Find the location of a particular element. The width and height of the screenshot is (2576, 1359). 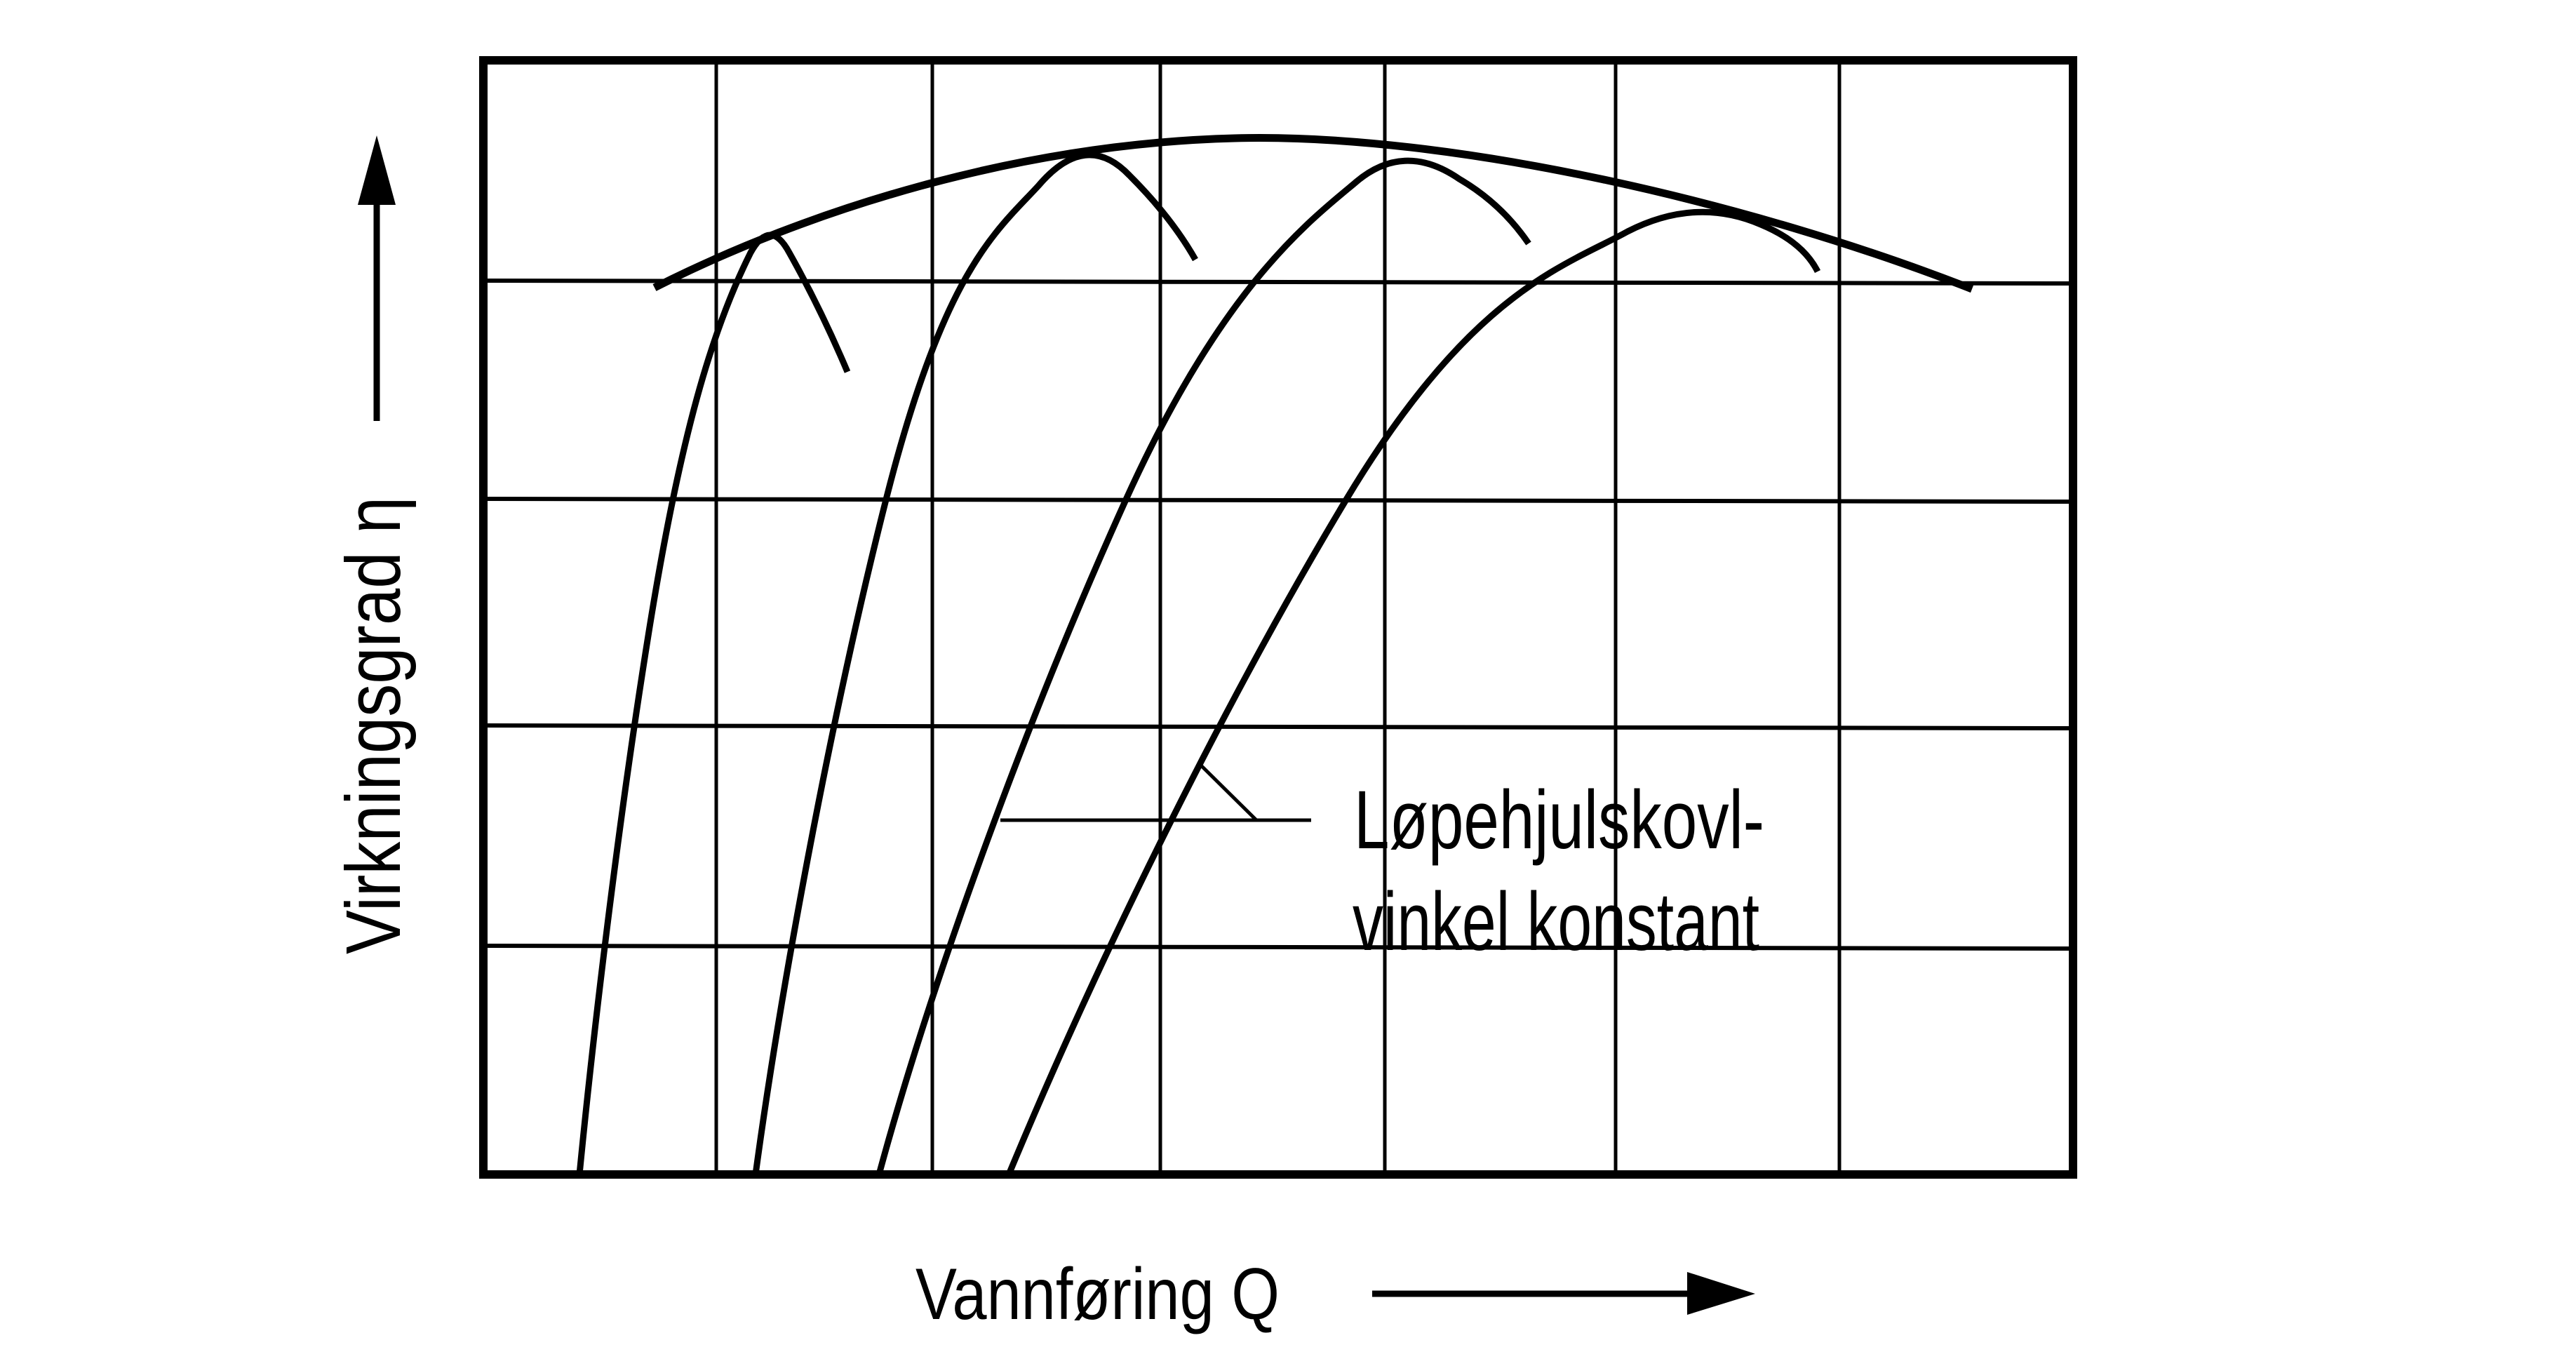

annotation-line-2: vinkel konstant is located at coordinates (1556, 922).